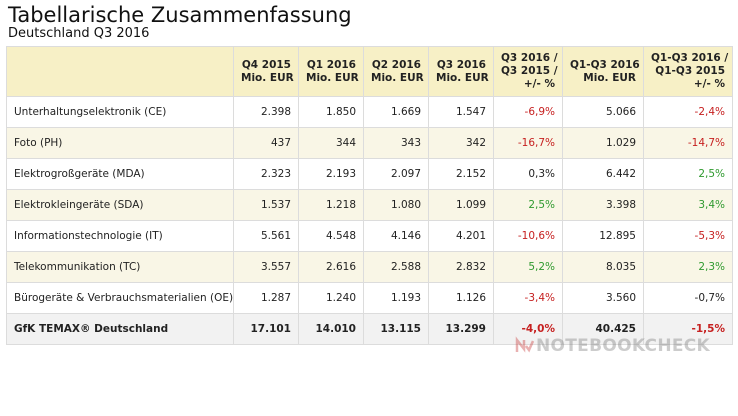 This screenshot has height=416, width=738. Describe the element at coordinates (331, 267) in the screenshot. I see `cell-q1-2016: 2.616` at that location.